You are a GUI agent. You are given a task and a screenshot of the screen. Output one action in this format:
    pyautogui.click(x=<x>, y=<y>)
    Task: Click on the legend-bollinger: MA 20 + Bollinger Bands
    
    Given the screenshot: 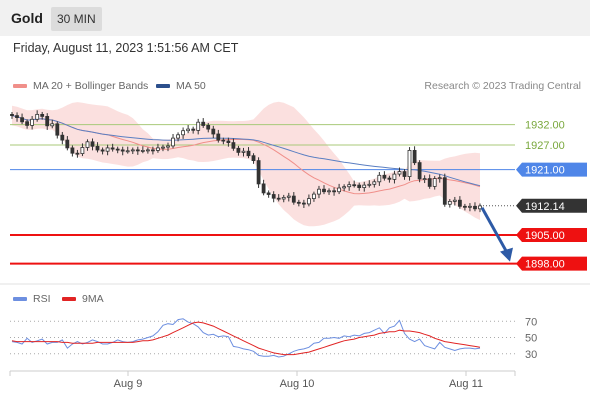 What is the action you would take?
    pyautogui.click(x=80, y=86)
    